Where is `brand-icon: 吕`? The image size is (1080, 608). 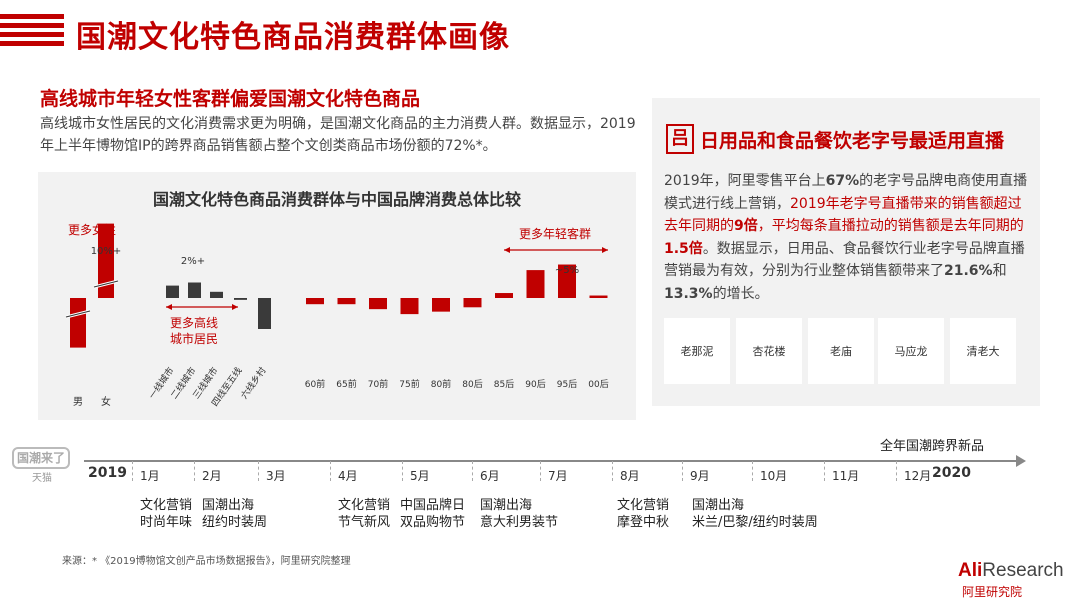
brand-icon: 吕 is located at coordinates (680, 139).